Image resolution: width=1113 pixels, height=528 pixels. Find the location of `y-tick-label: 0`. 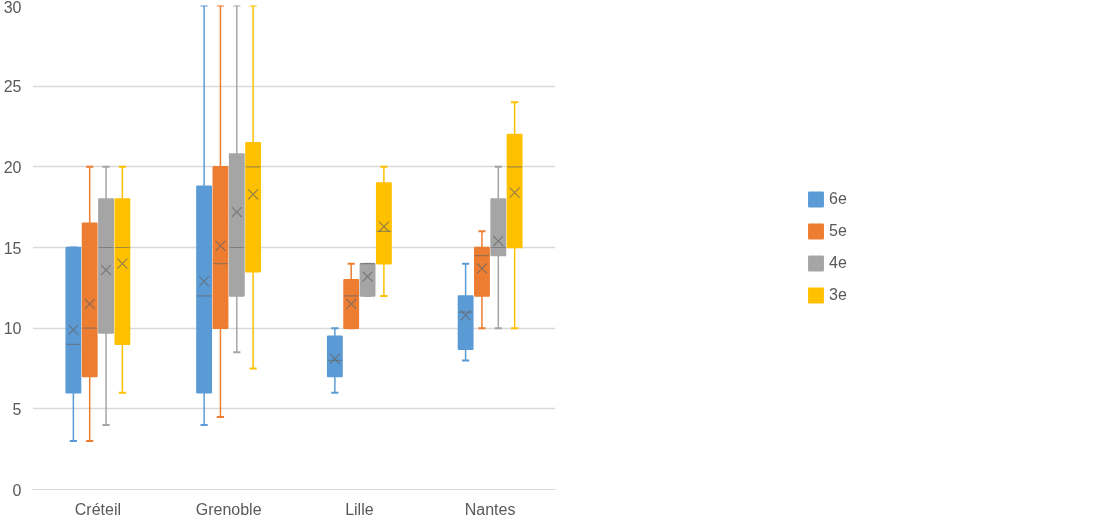

y-tick-label: 0 is located at coordinates (17, 490).